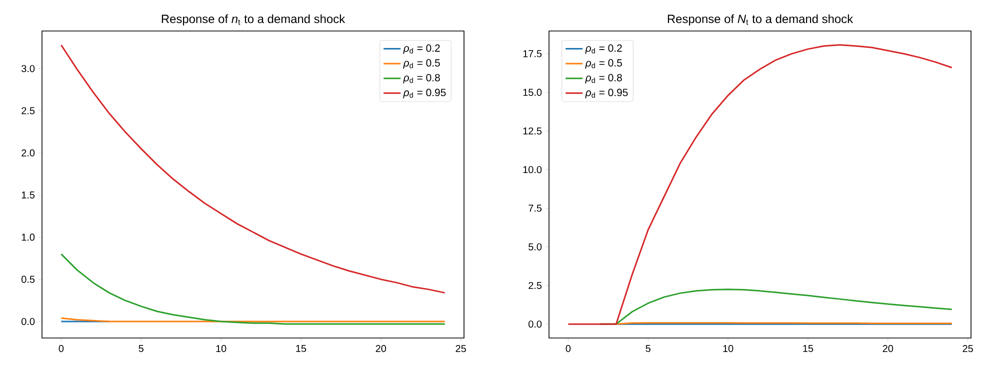  Describe the element at coordinates (28, 237) in the screenshot. I see `y-tick-label: 1.0` at that location.